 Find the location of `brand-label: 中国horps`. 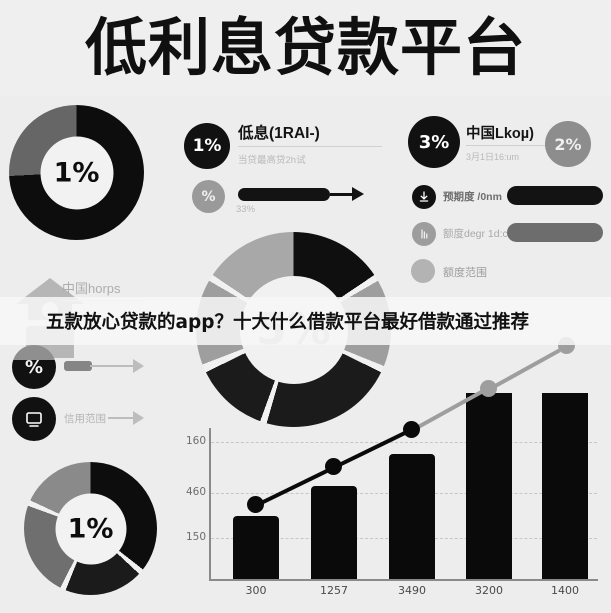

brand-label: 中国horps is located at coordinates (91, 288).